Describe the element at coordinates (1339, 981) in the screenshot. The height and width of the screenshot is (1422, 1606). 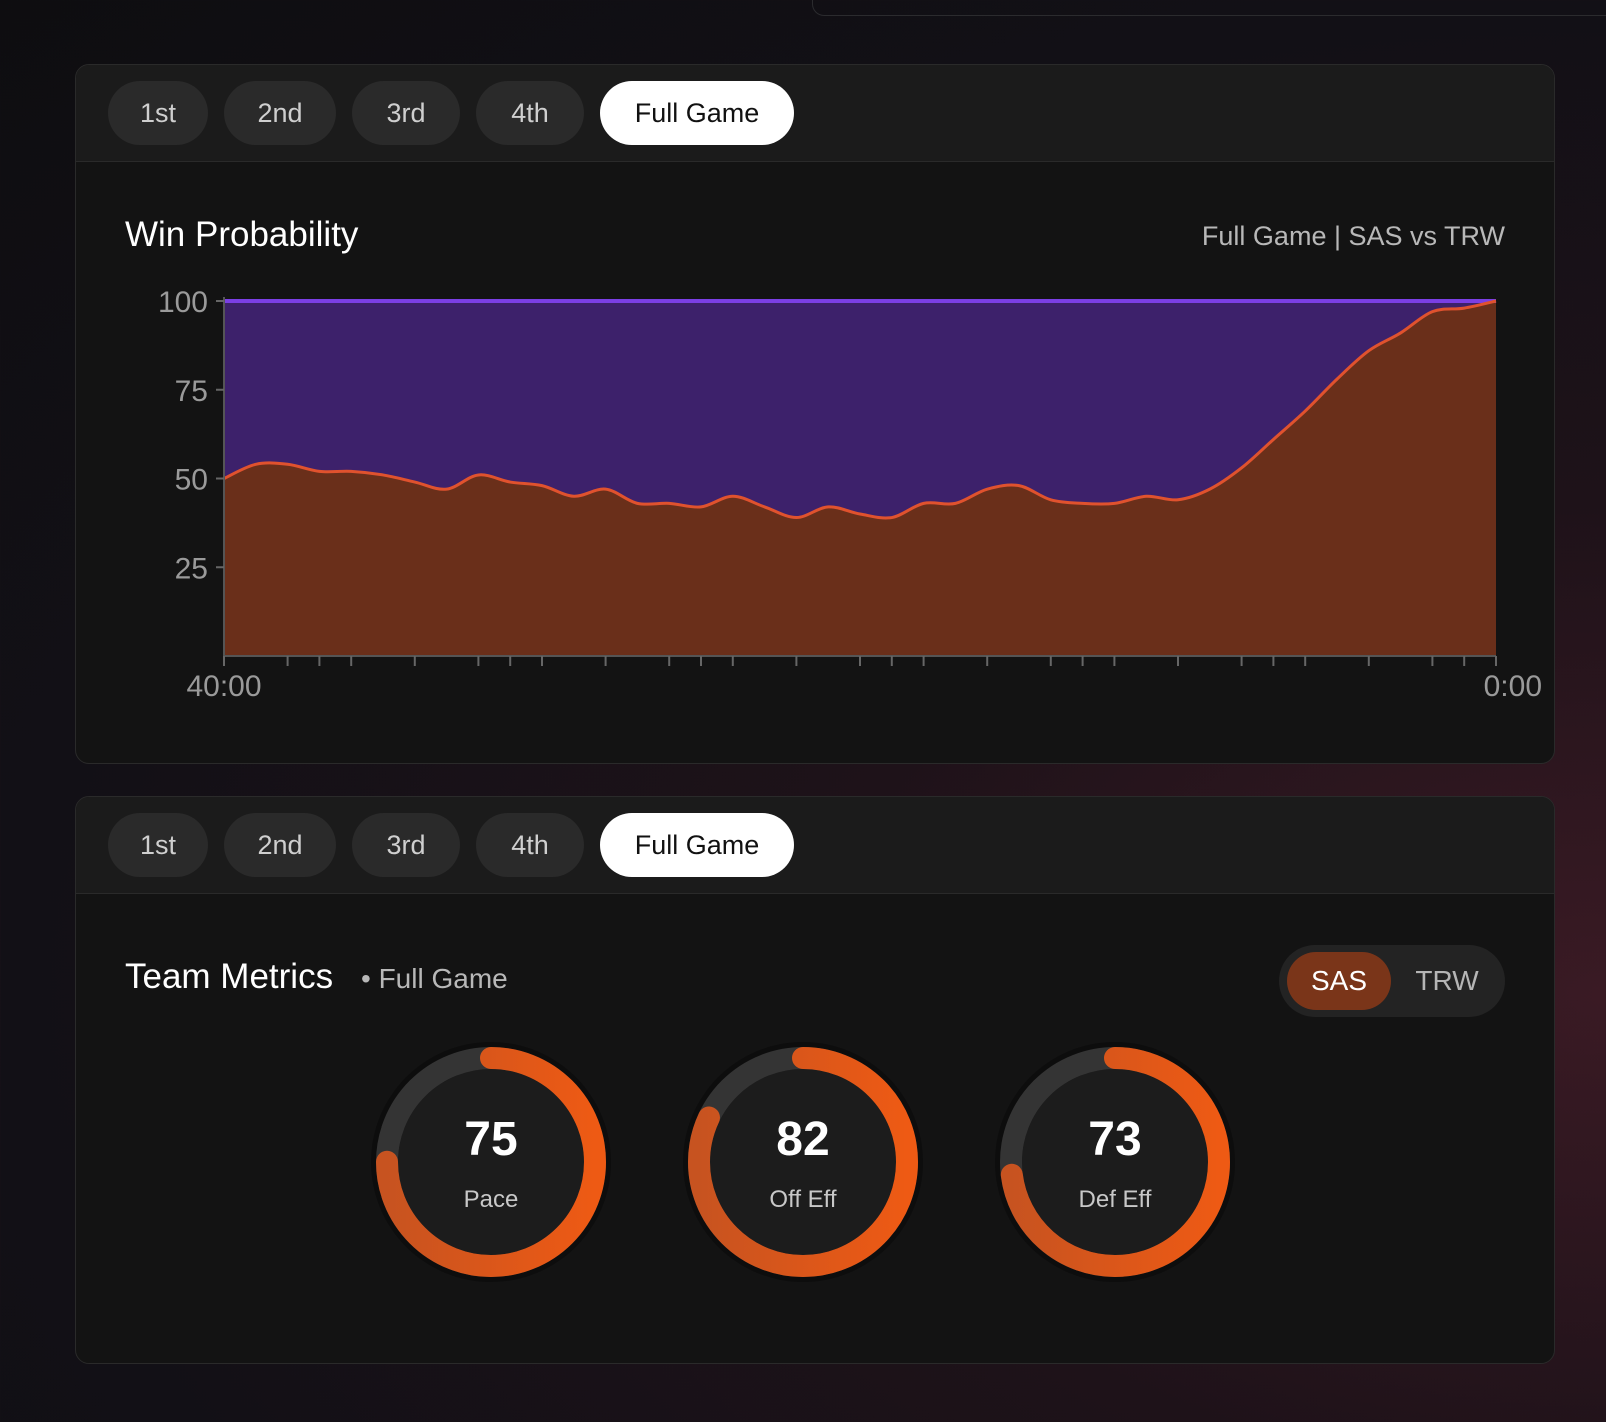
I see `team-button-sas: SAS` at that location.